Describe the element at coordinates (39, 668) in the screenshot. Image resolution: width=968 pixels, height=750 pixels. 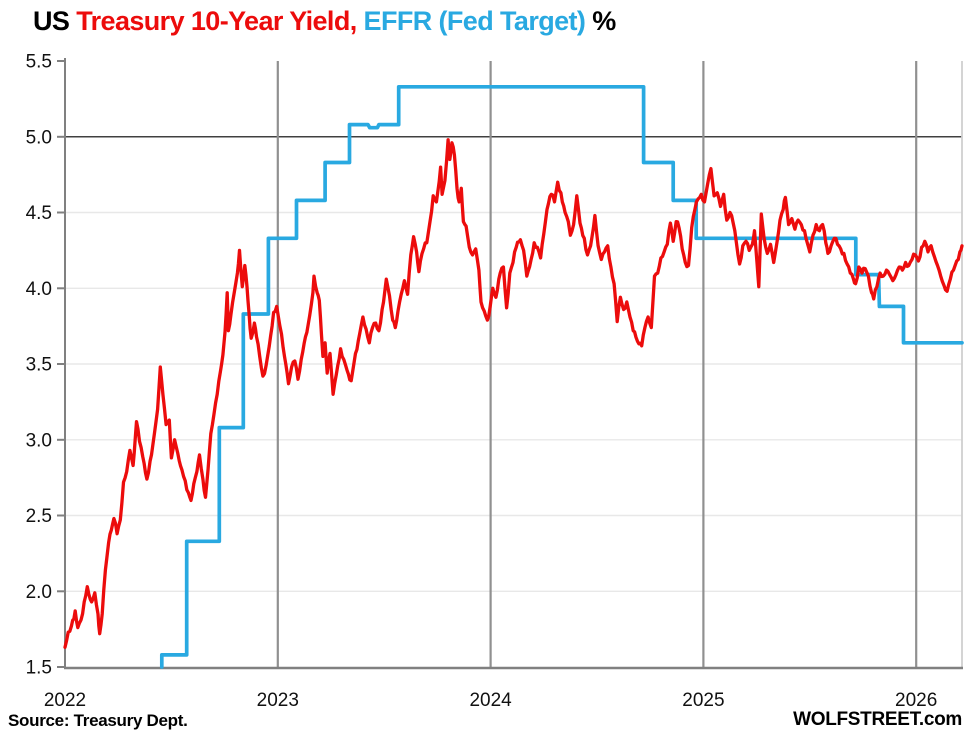
I see `y-tick-label: 1.5` at that location.